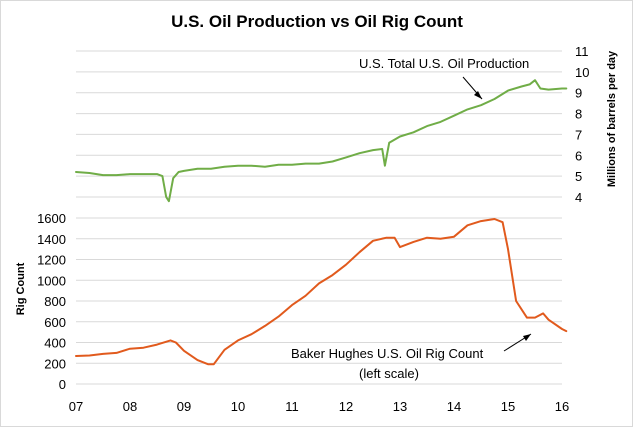 The image size is (633, 428). What do you see at coordinates (582, 51) in the screenshot?
I see `right-tick-label: 11` at bounding box center [582, 51].